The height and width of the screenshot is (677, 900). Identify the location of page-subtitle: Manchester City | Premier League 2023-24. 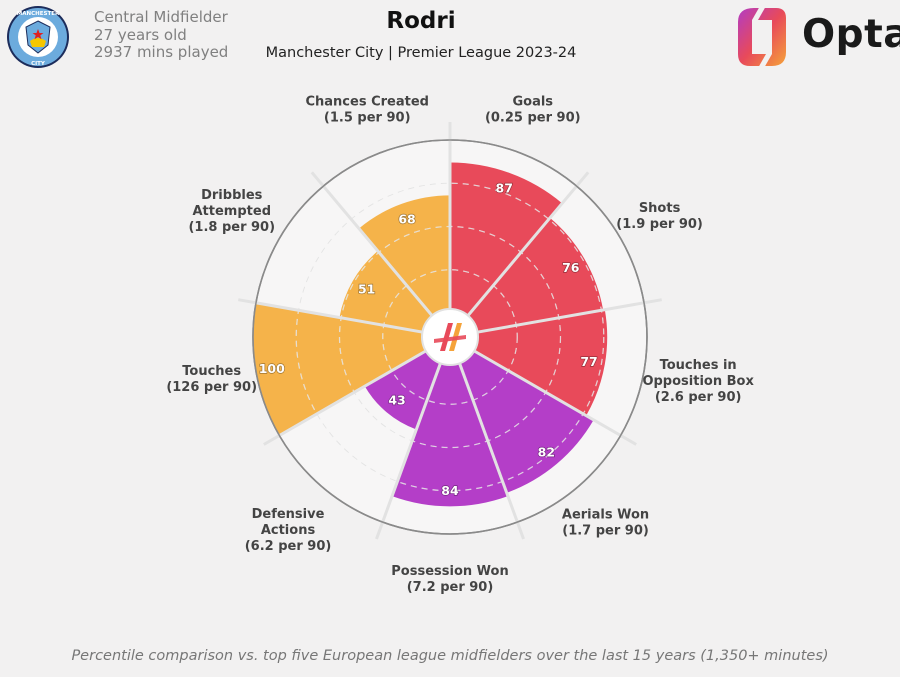
(421, 53).